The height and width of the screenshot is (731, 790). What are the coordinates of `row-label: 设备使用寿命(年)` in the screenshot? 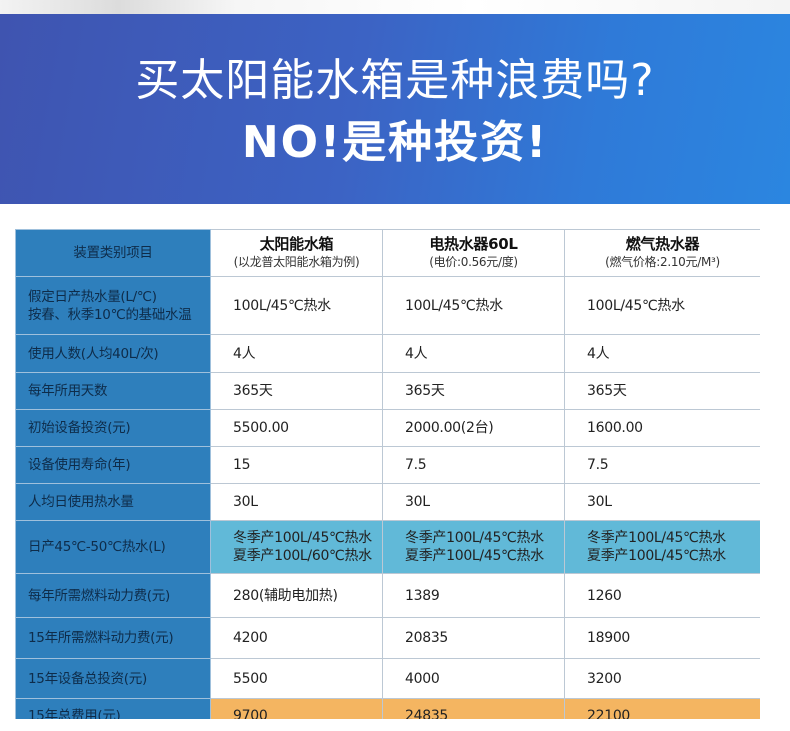 It's located at (113, 465).